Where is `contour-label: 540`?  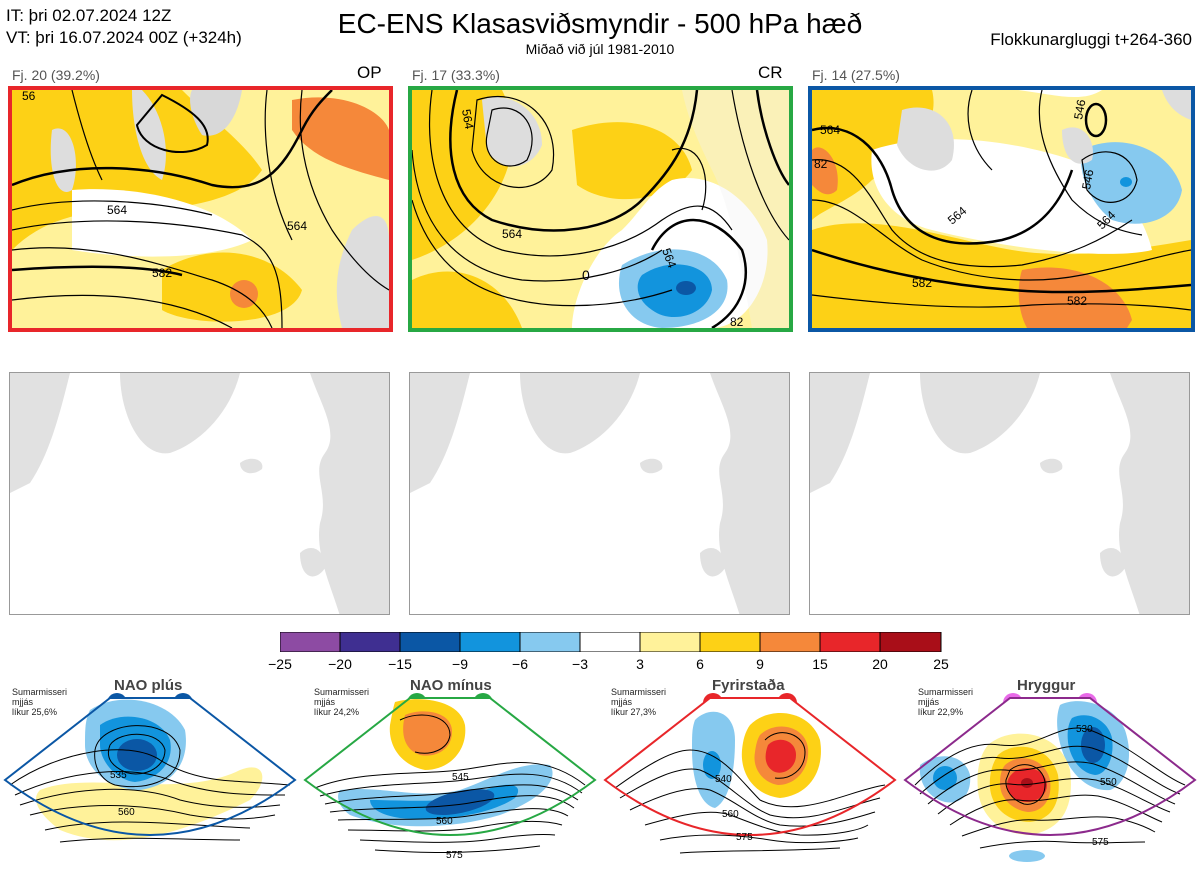 contour-label: 540 is located at coordinates (723, 779).